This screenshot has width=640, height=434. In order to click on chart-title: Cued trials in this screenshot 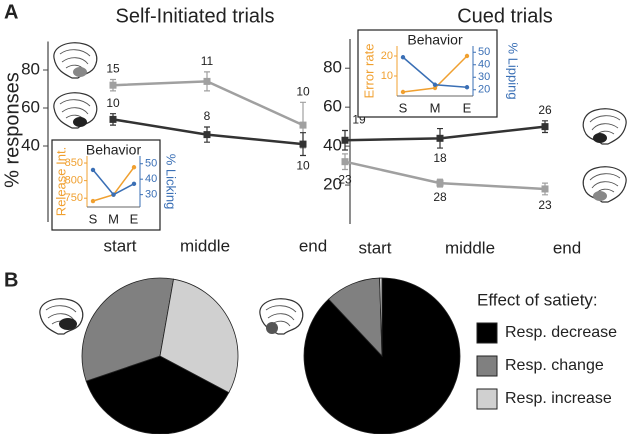, I will do `click(505, 16)`.